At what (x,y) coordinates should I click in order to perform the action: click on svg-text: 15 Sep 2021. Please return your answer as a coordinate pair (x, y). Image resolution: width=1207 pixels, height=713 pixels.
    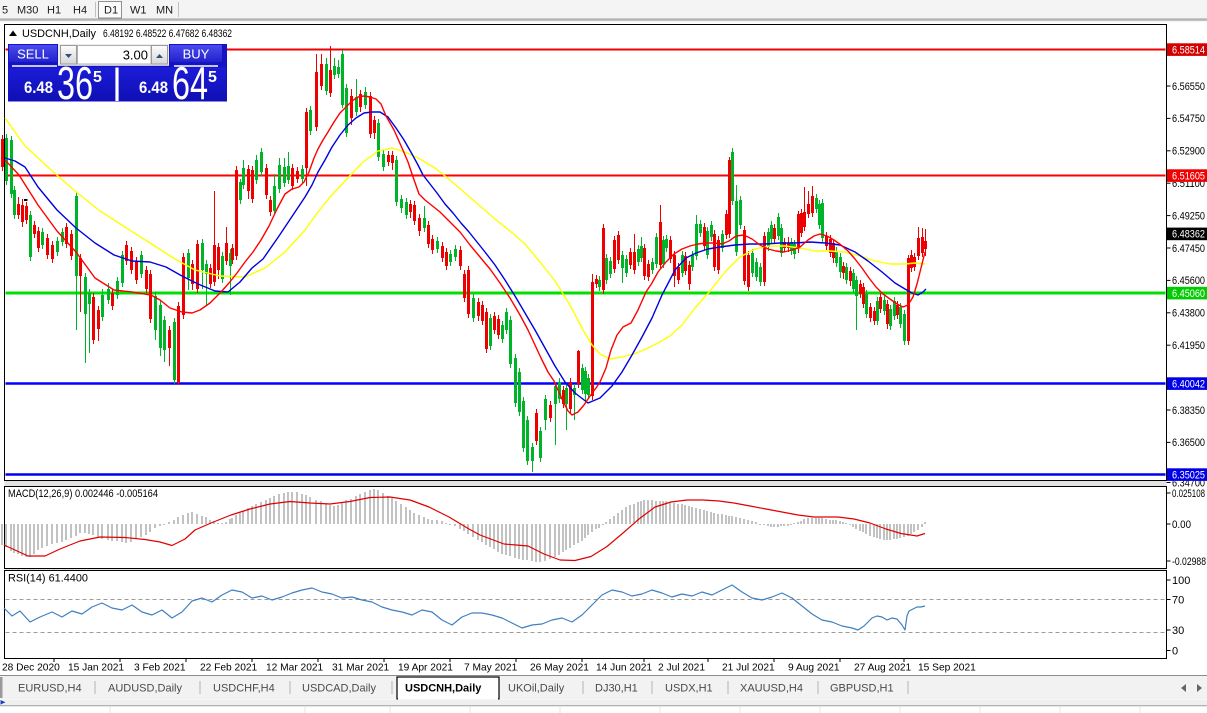
    Looking at the image, I should click on (947, 668).